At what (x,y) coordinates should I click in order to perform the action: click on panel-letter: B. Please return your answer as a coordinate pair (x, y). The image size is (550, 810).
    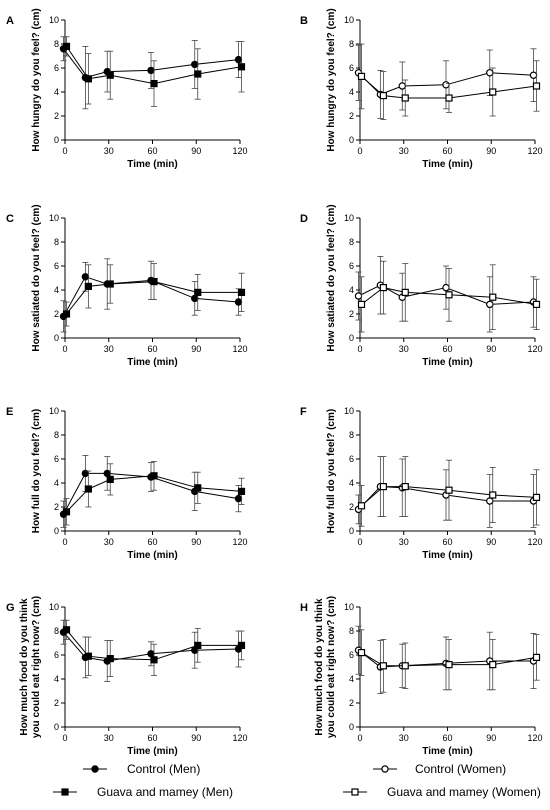
    Looking at the image, I should click on (304, 21).